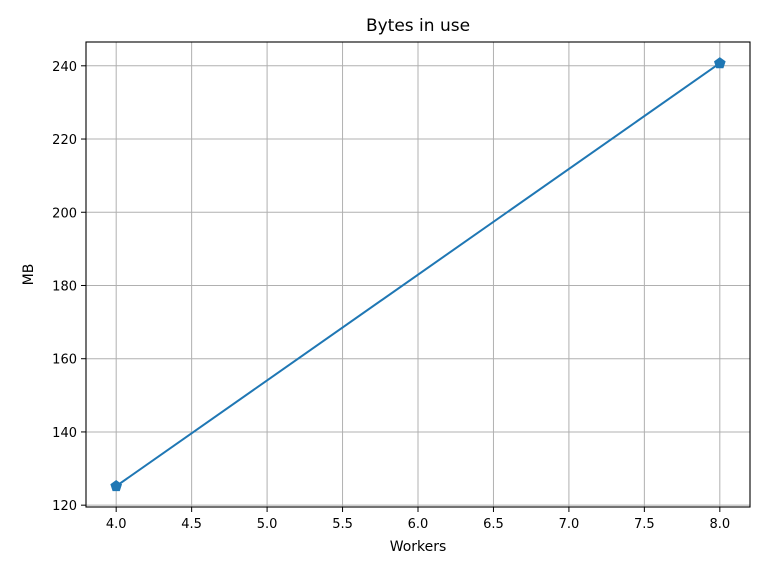 The width and height of the screenshot is (768, 576). Describe the element at coordinates (719, 524) in the screenshot. I see `x-tick-label: 8.0` at that location.